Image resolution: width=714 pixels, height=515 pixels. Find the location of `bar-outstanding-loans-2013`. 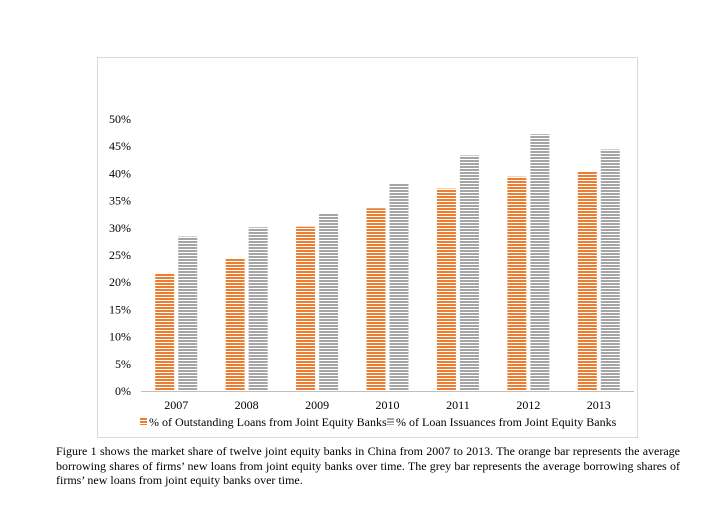

bar-outstanding-loans-2013 is located at coordinates (587, 281).